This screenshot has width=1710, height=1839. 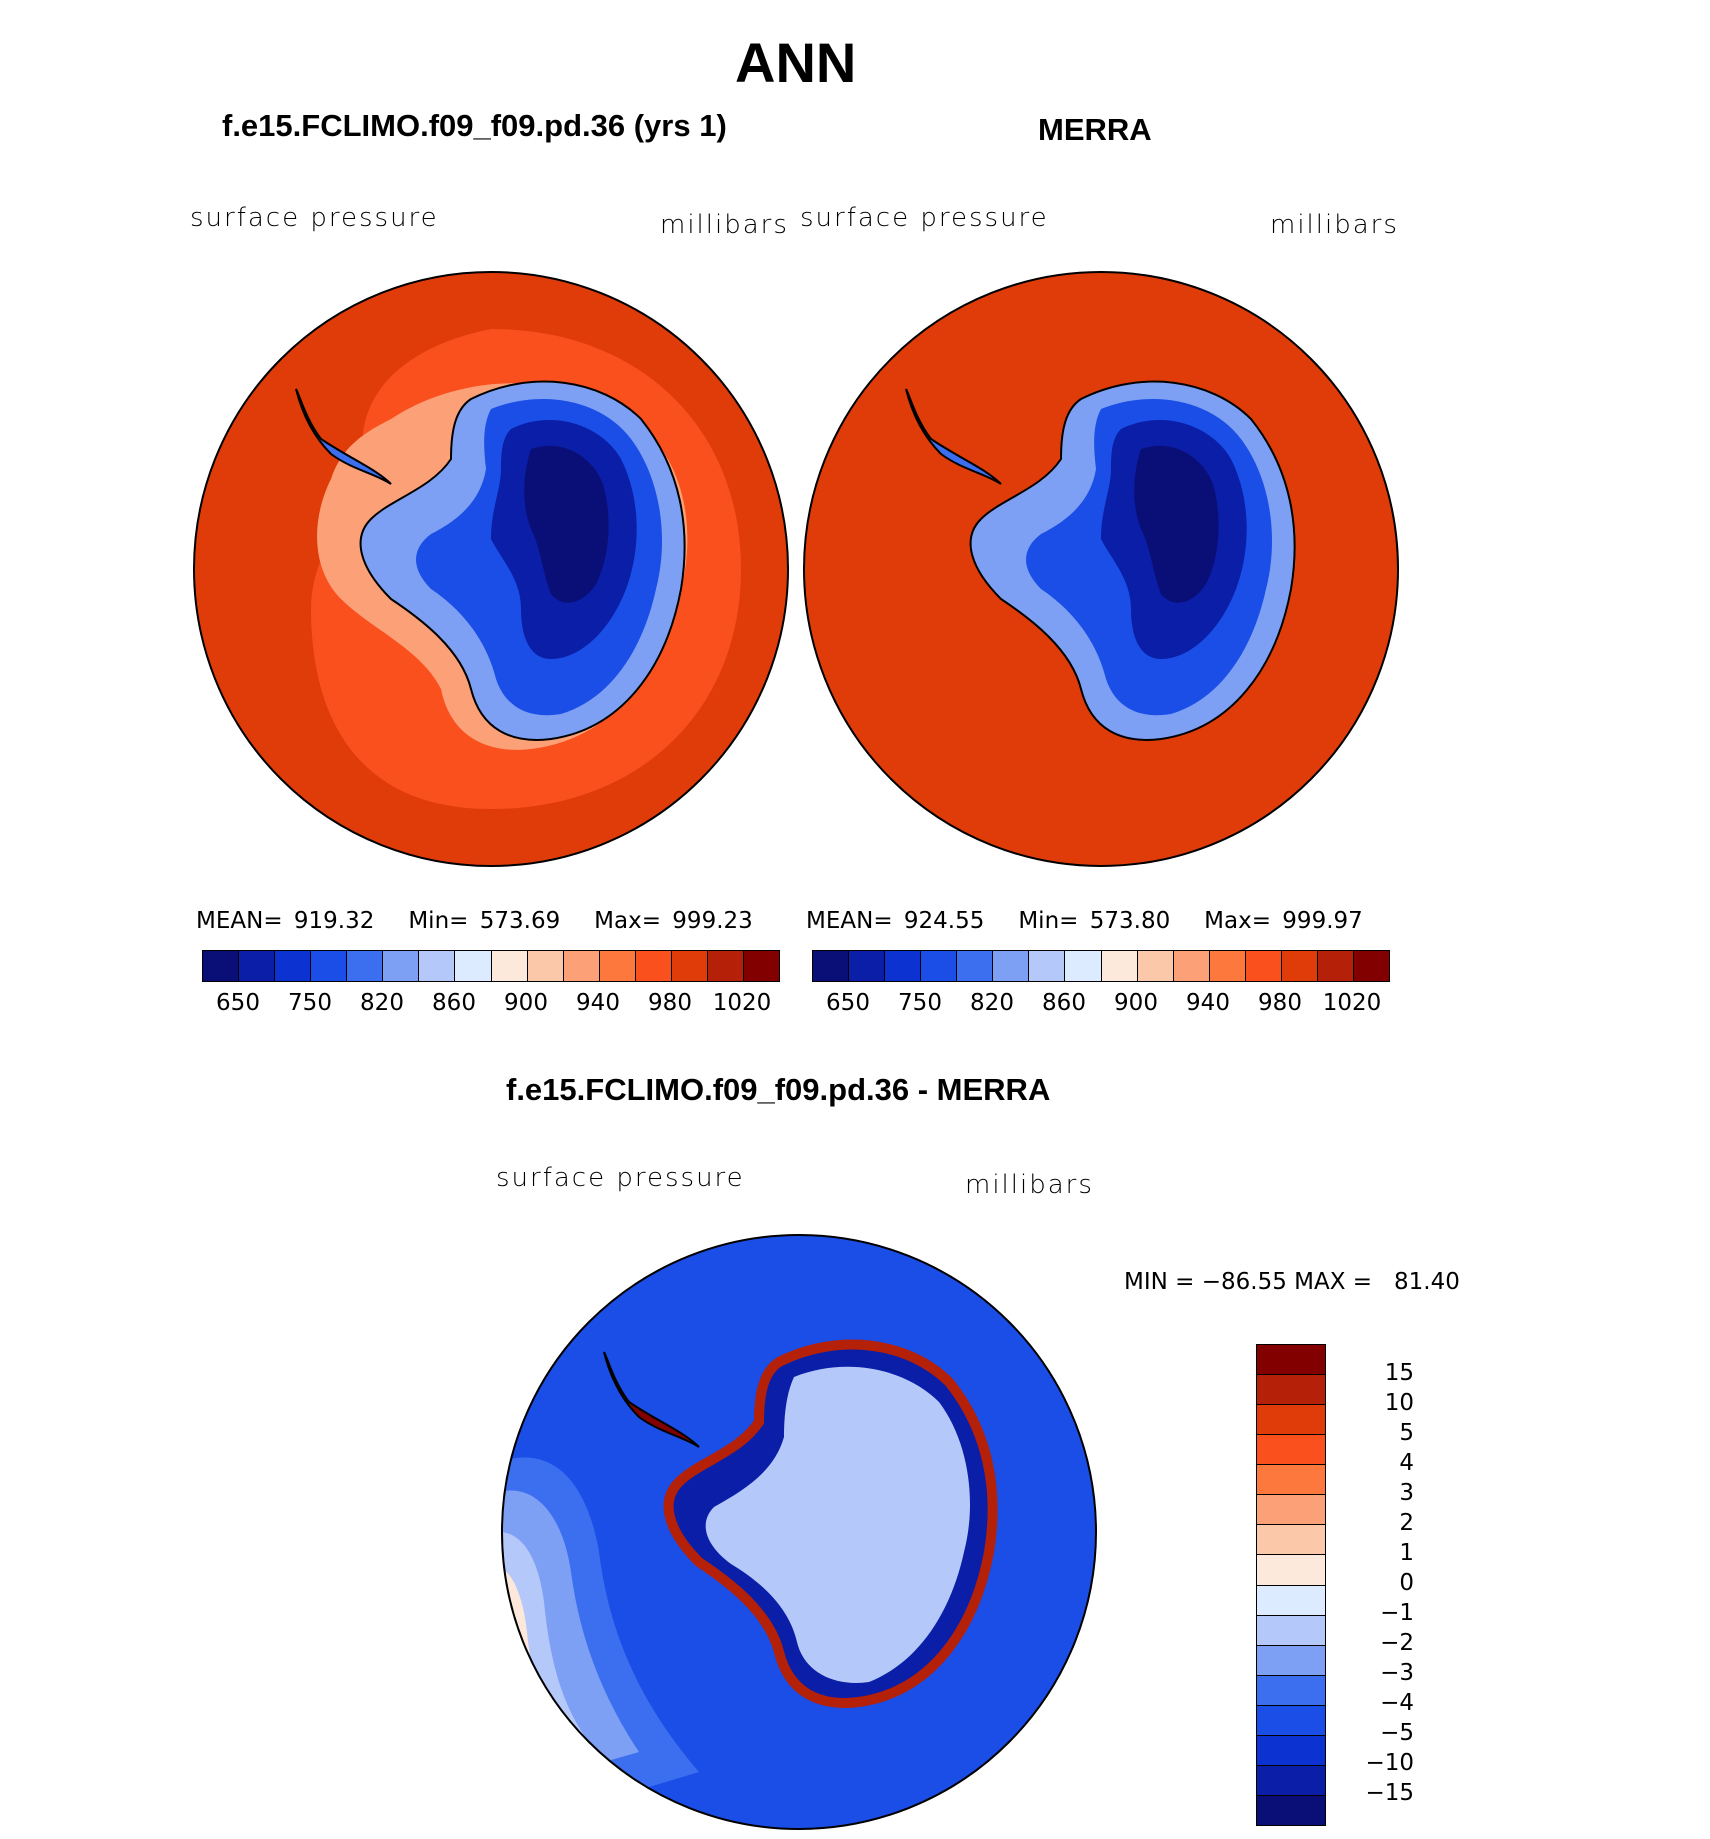 I want to click on colorbar-tick-label: −15, so click(x=1389, y=1793).